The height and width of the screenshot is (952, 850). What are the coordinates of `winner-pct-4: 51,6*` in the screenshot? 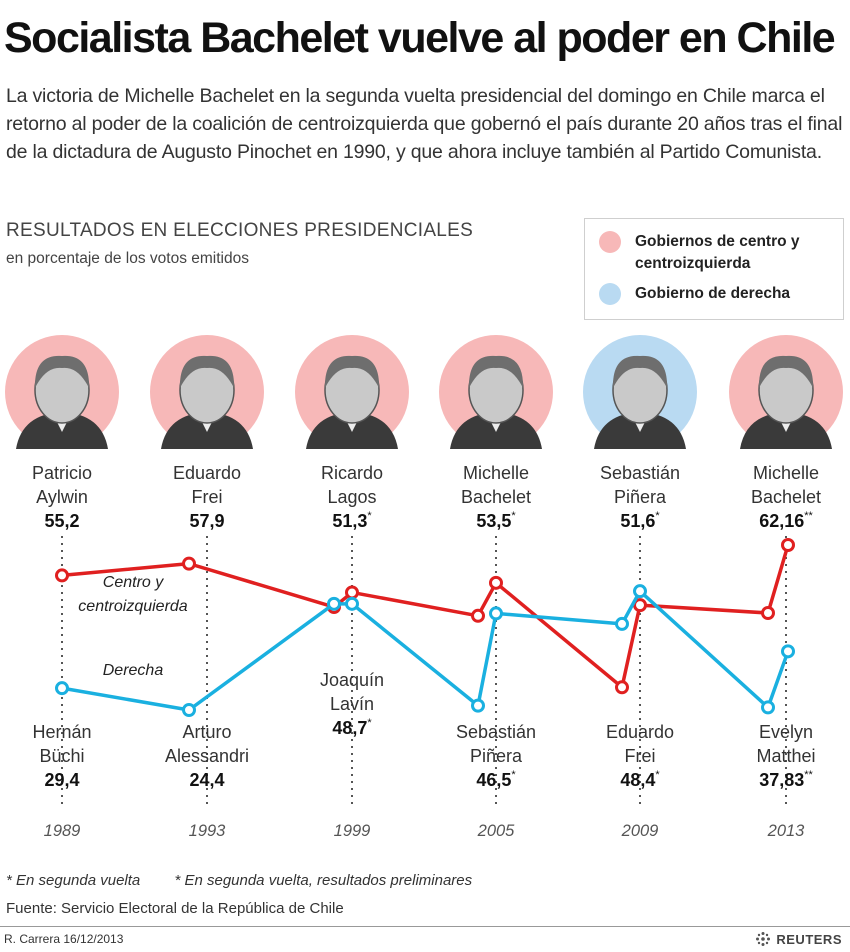 It's located at (640, 520).